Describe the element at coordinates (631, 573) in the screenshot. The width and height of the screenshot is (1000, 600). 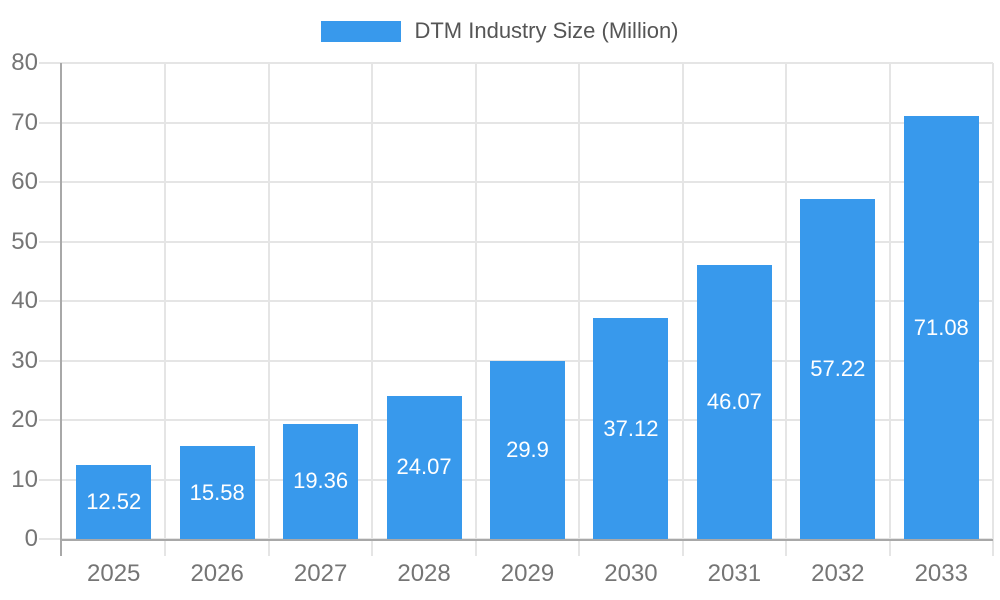
I see `x-axis-tick-label: 2030` at that location.